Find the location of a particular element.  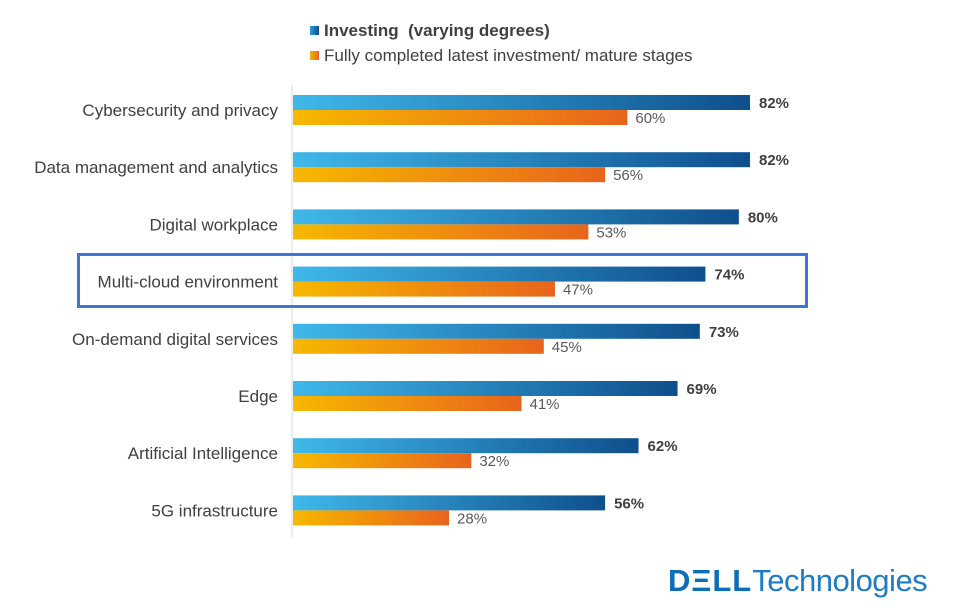

legend-label-investing: Investing (varying degrees) is located at coordinates (437, 30).